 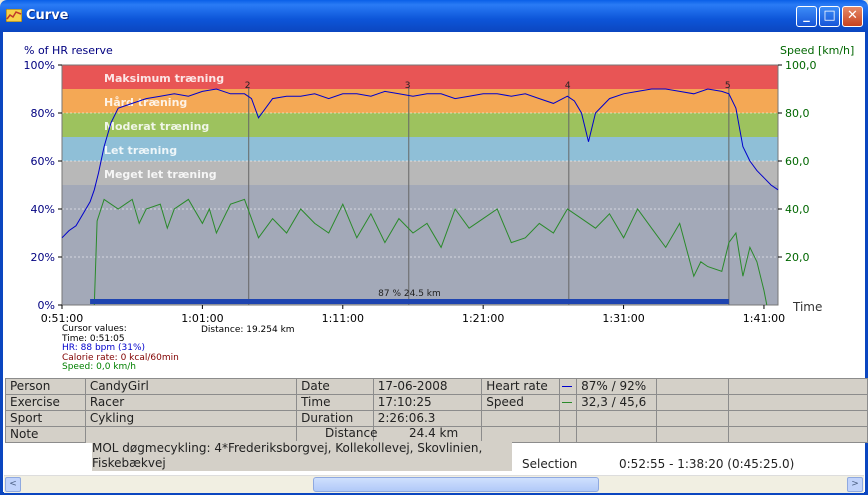 I want to click on right-tick-label: 100,0, so click(x=801, y=65).